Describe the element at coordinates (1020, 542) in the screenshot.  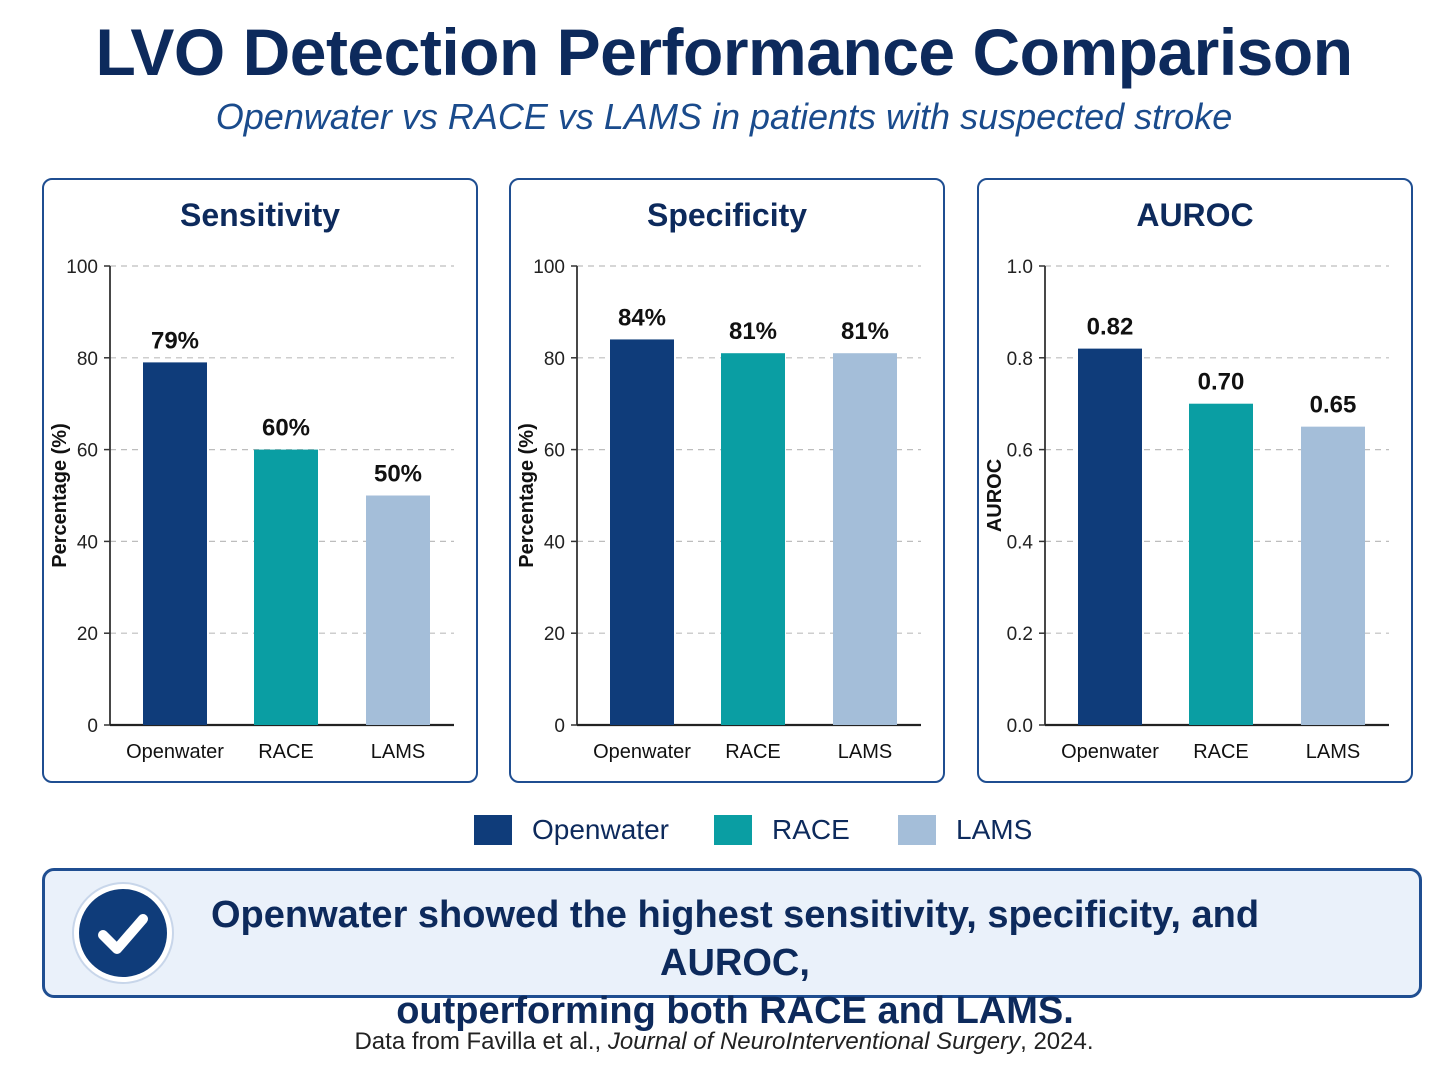
I see `y-tick-label: 0.4` at that location.